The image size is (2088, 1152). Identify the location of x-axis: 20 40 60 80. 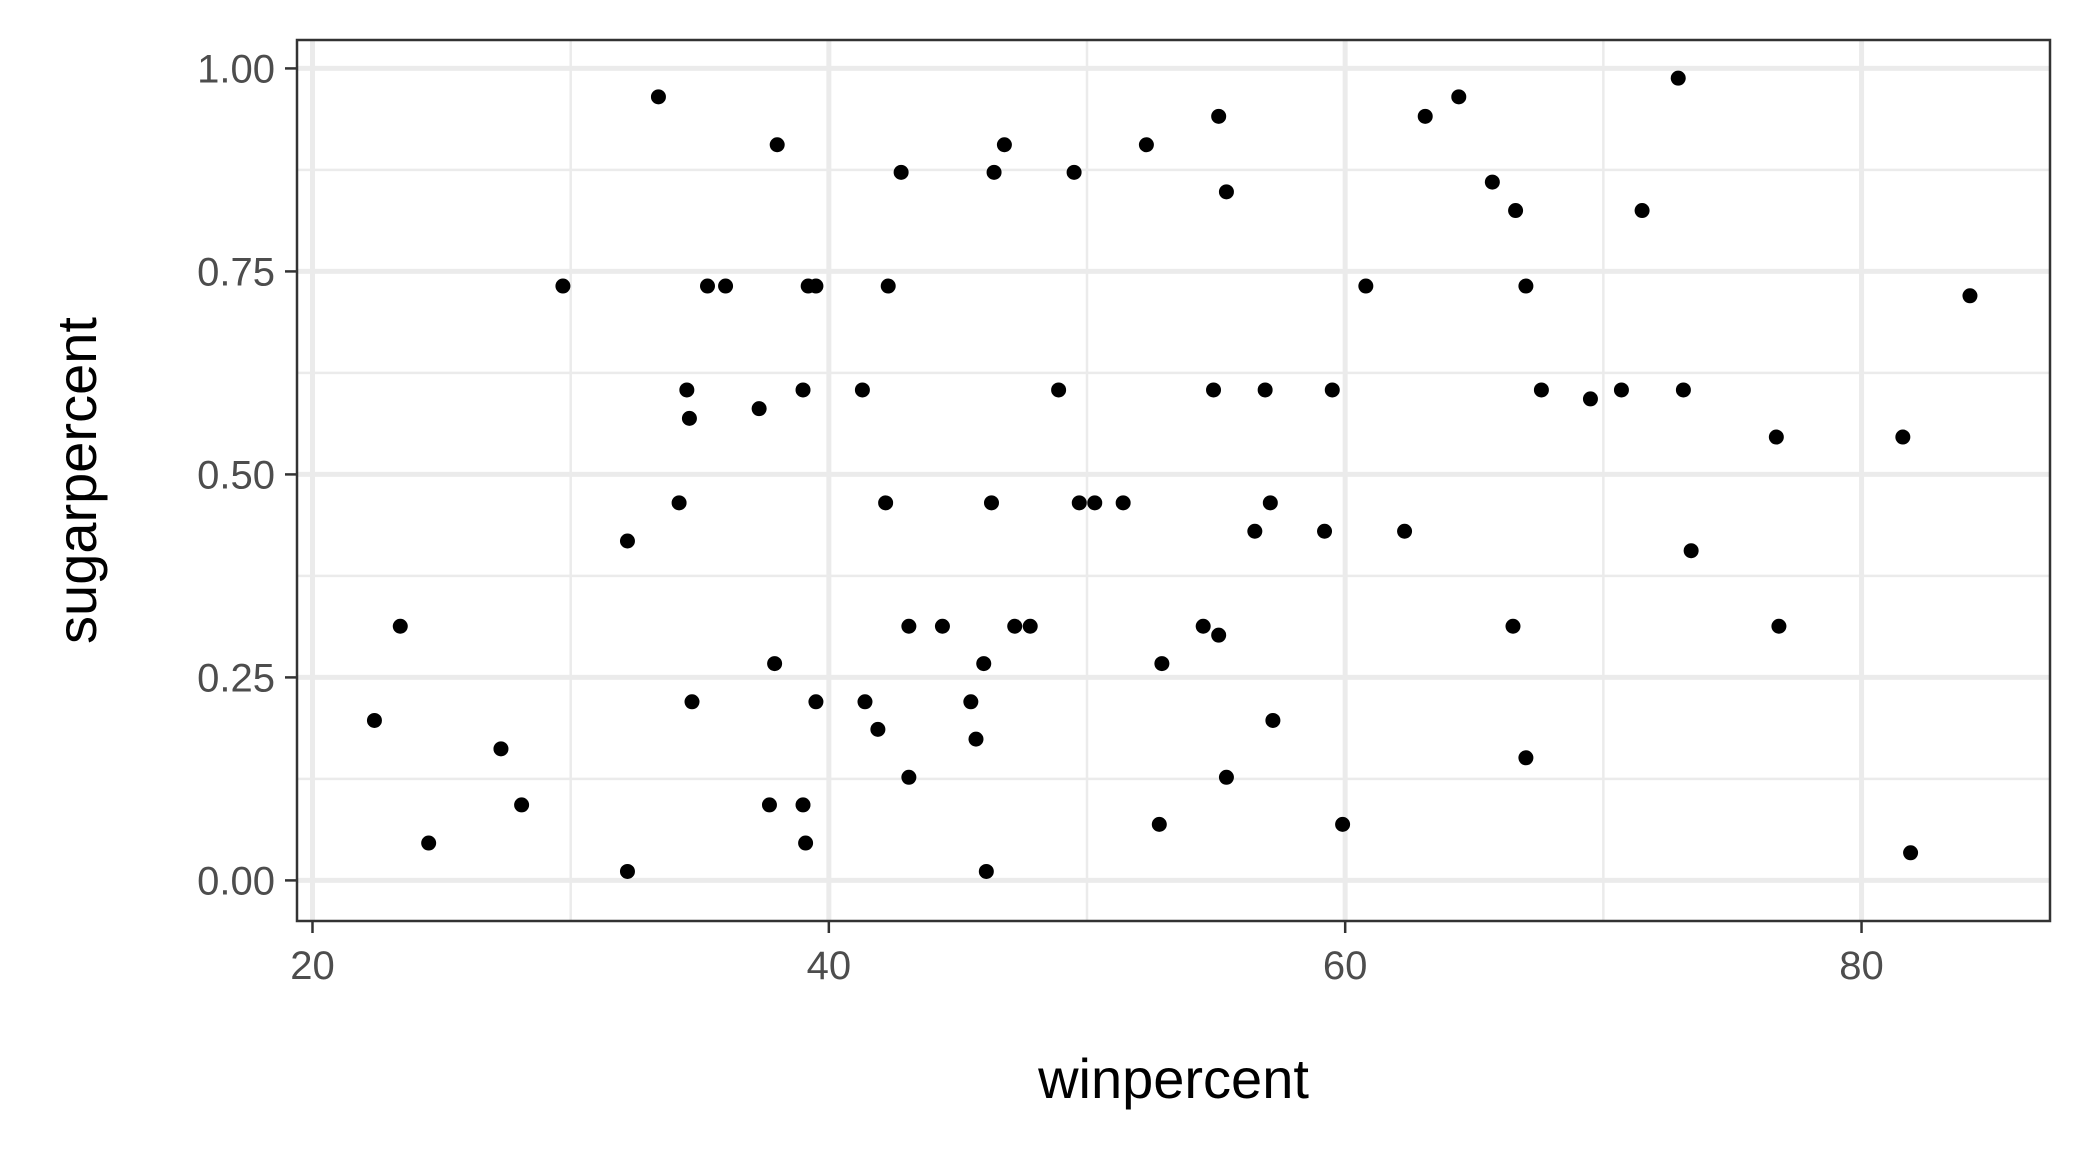
(1087, 954).